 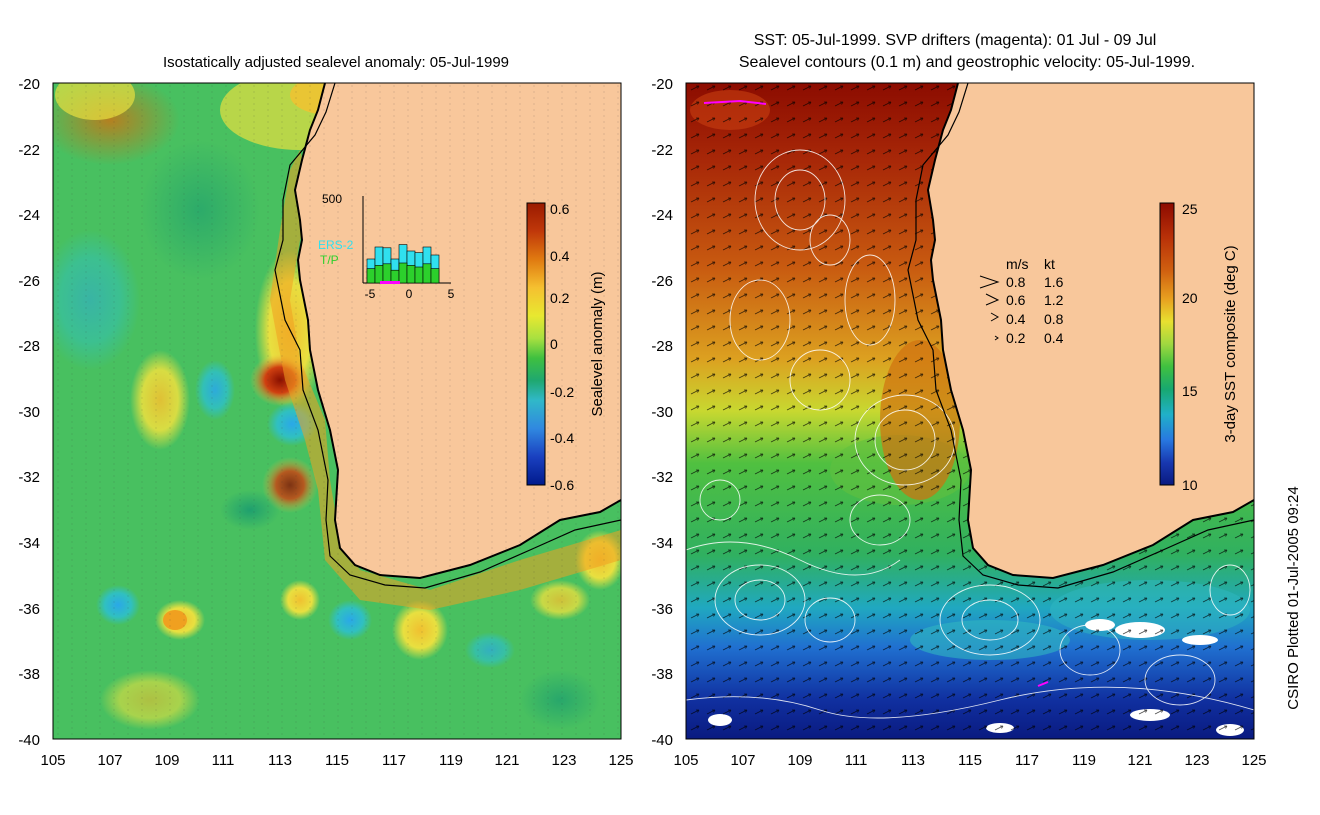 I want to click on right-y-tick: -34, so click(x=662, y=543).